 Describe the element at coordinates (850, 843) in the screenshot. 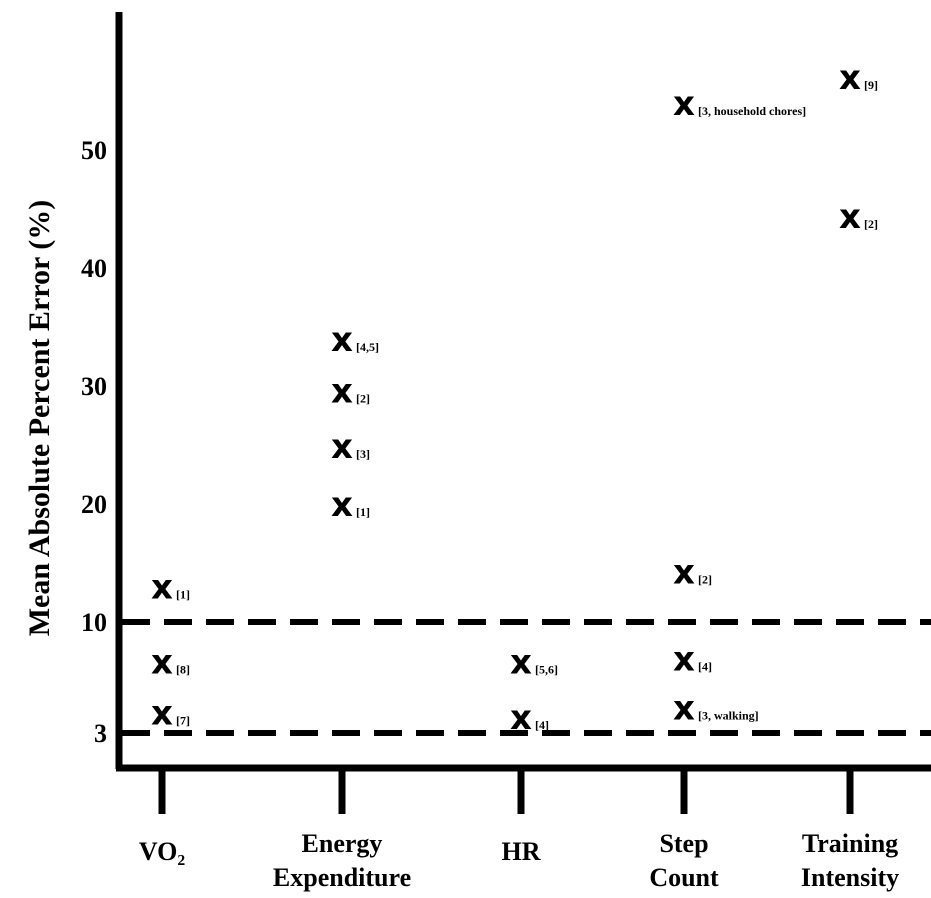

I see `category-label-ti-1: Training` at that location.